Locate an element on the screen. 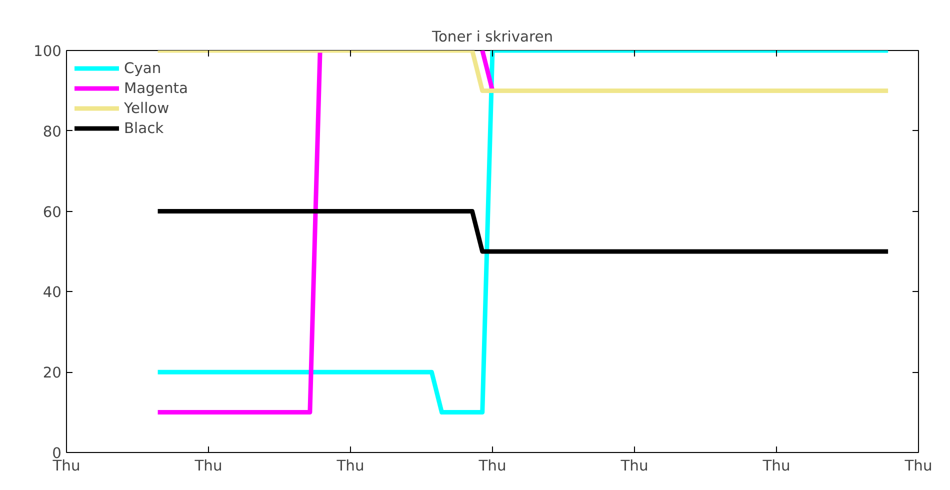 The image size is (950, 490). y-tick-label: 20 is located at coordinates (52, 373).